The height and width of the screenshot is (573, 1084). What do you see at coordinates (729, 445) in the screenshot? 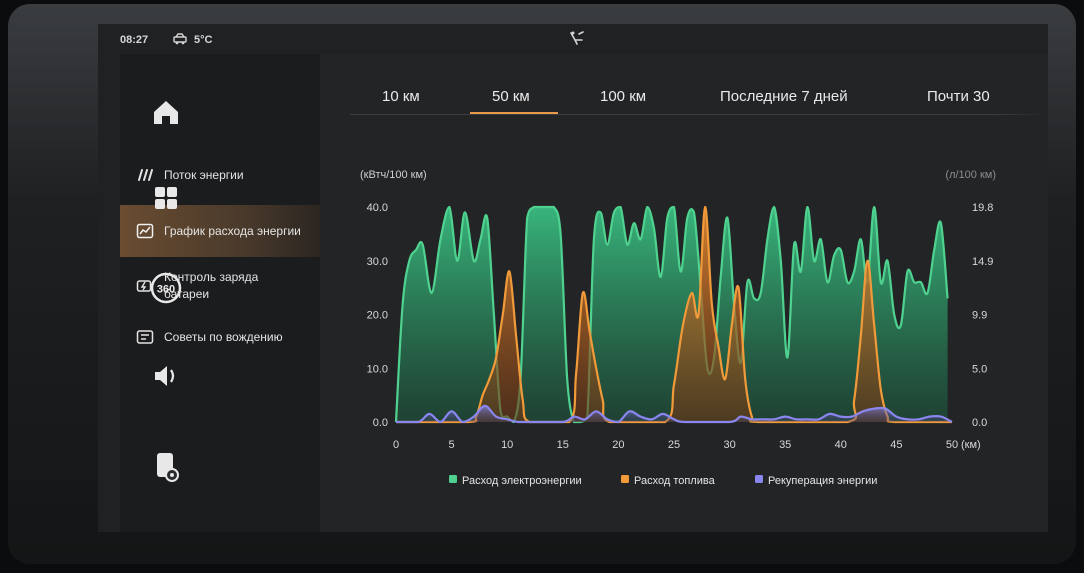
I see `x-tick-label: 30` at bounding box center [729, 445].